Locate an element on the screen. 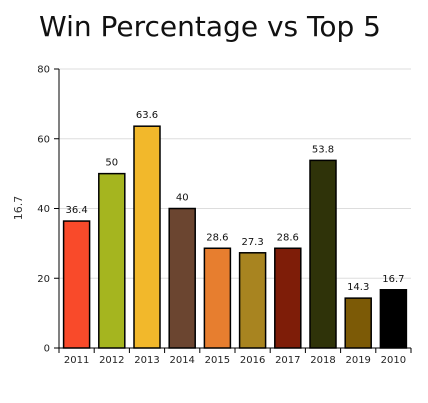  x-tick-label-2018: 2018 is located at coordinates (322, 360).